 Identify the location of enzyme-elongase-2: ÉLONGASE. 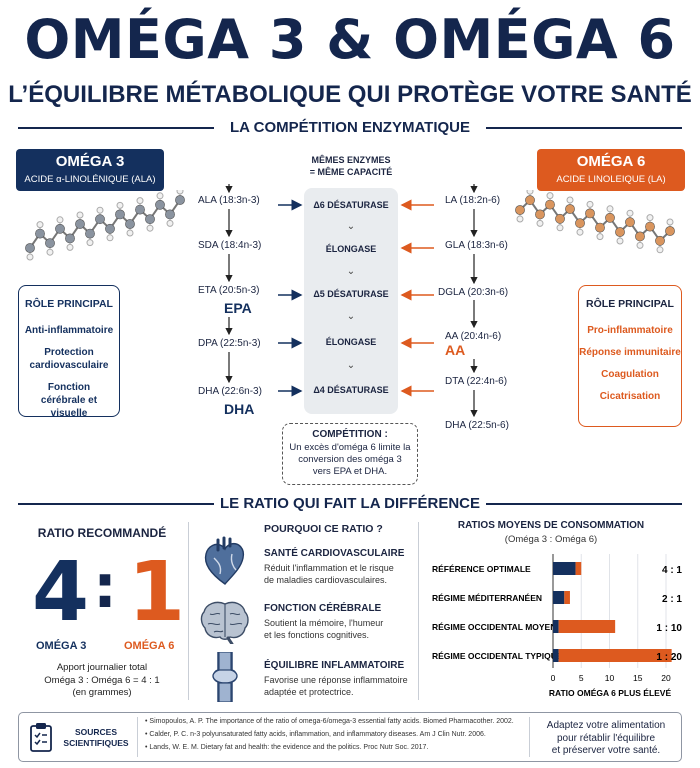
(351, 342).